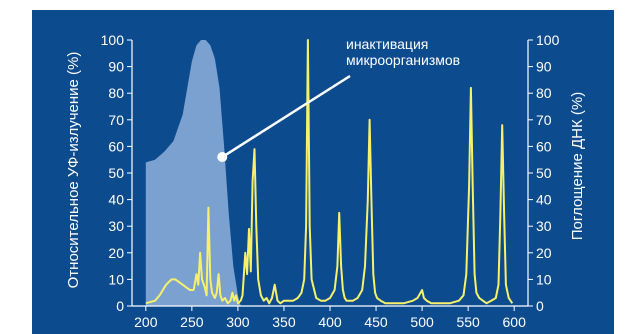 The image size is (634, 334). What do you see at coordinates (403, 60) in the screenshot?
I see `annotation-text-line: микроорганизмов` at bounding box center [403, 60].